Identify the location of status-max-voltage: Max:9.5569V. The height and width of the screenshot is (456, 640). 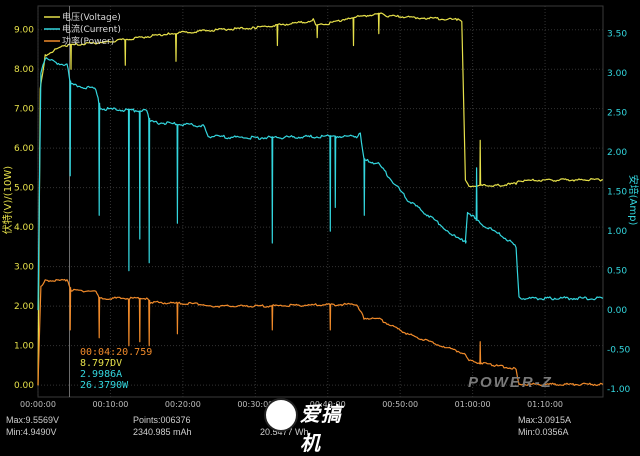
(33, 420).